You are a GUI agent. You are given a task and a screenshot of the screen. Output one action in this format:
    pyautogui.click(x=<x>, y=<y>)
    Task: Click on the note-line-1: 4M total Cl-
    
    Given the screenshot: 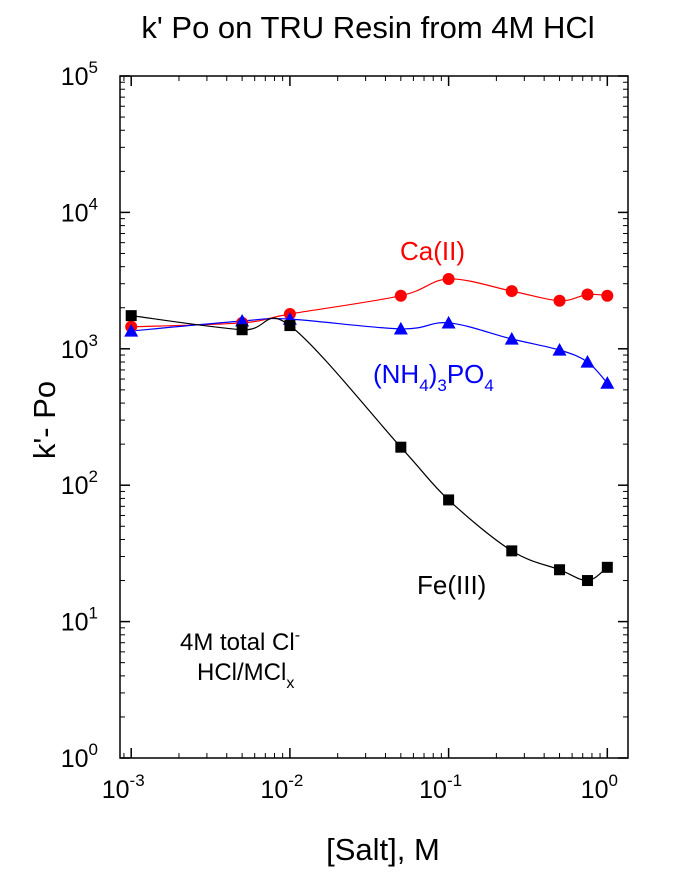 What is the action you would take?
    pyautogui.click(x=240, y=641)
    